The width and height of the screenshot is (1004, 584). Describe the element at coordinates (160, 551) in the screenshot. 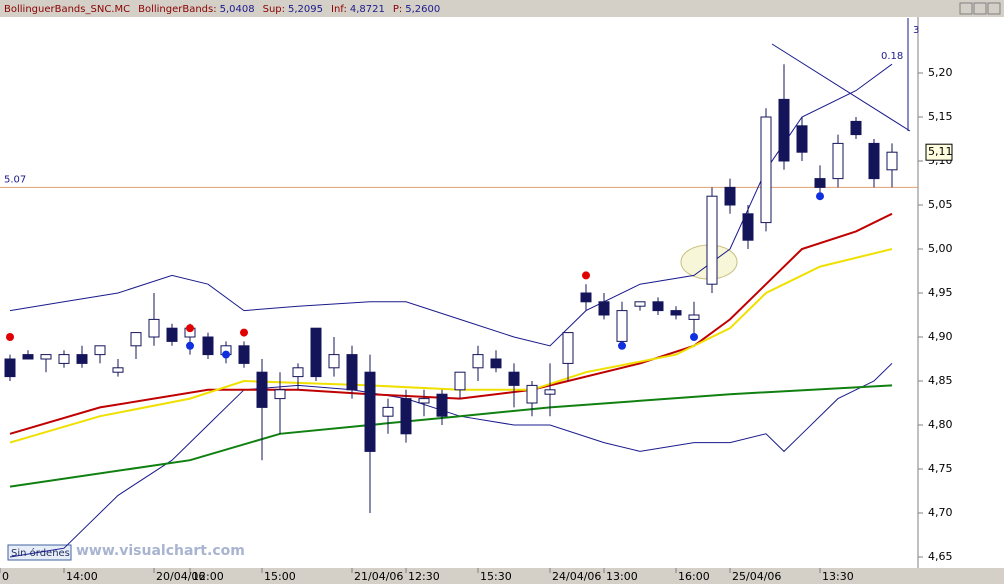

I see `watermark: www.visualchart.com` at that location.